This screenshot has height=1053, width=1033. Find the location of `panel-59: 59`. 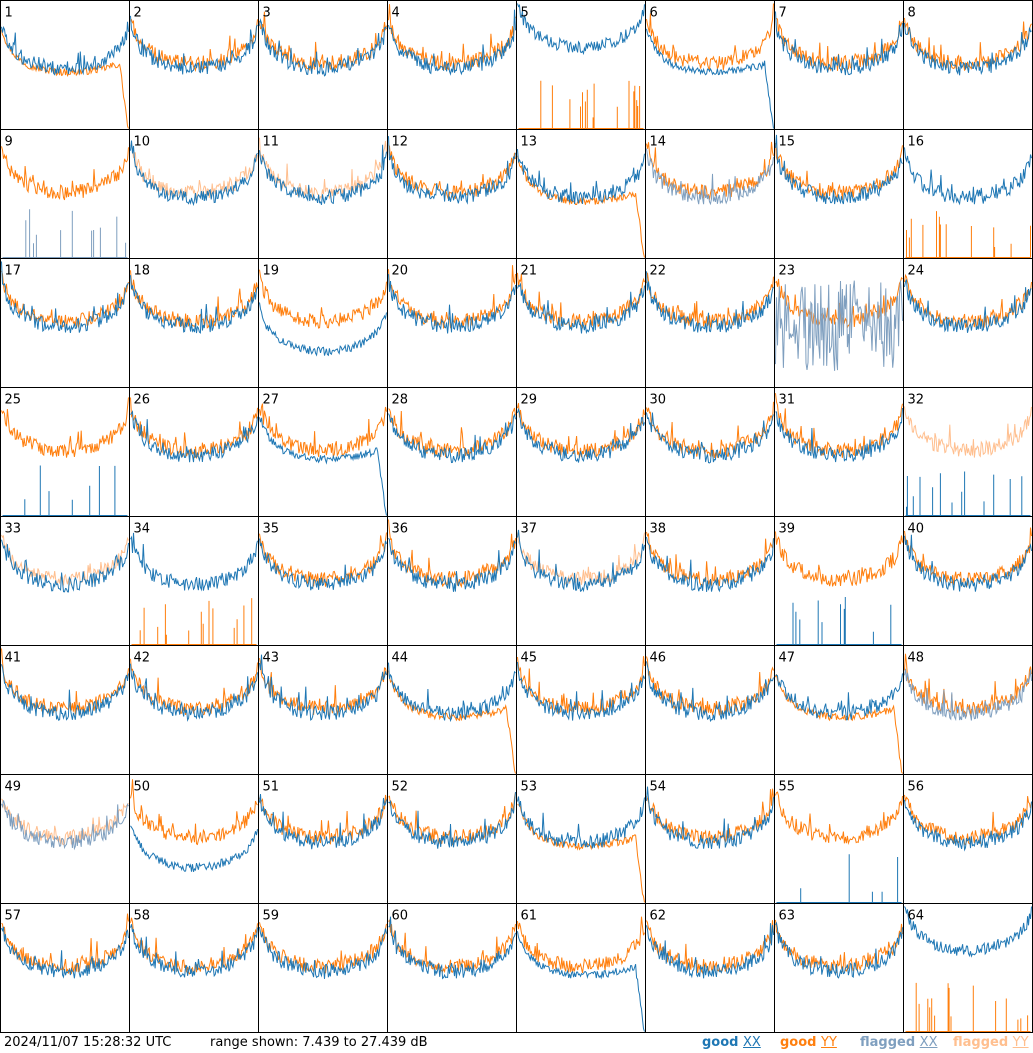

panel-59: 59 is located at coordinates (323, 968).